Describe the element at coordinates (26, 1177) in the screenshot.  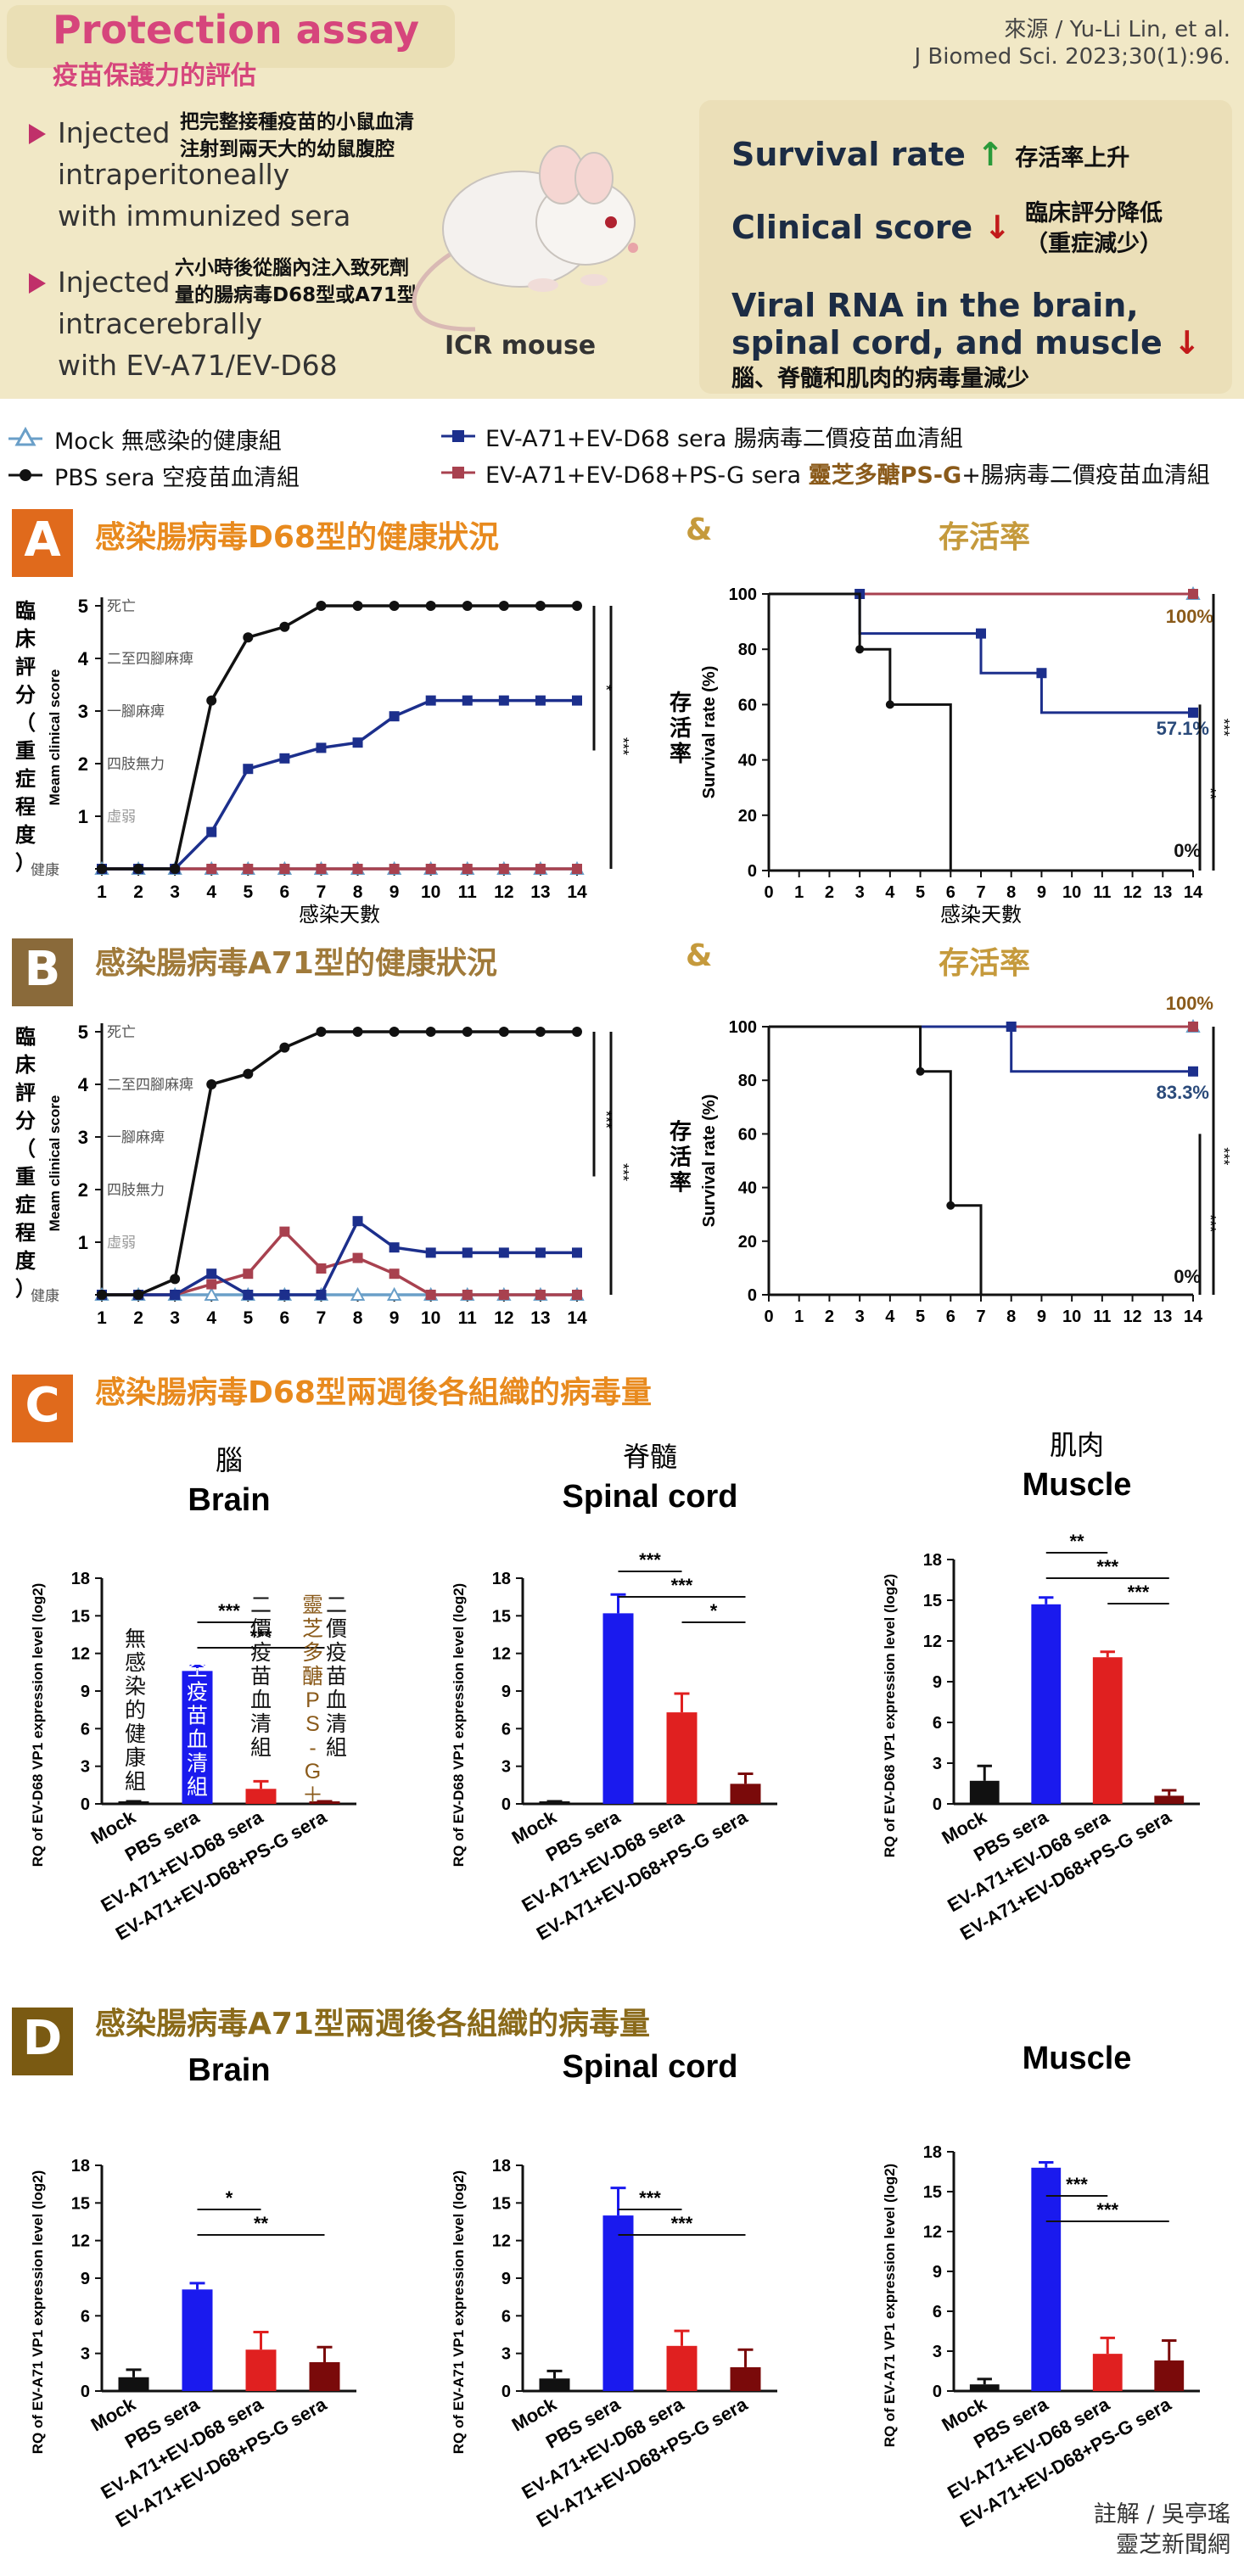
I see `y-axis-label-zh-char: 重` at that location.